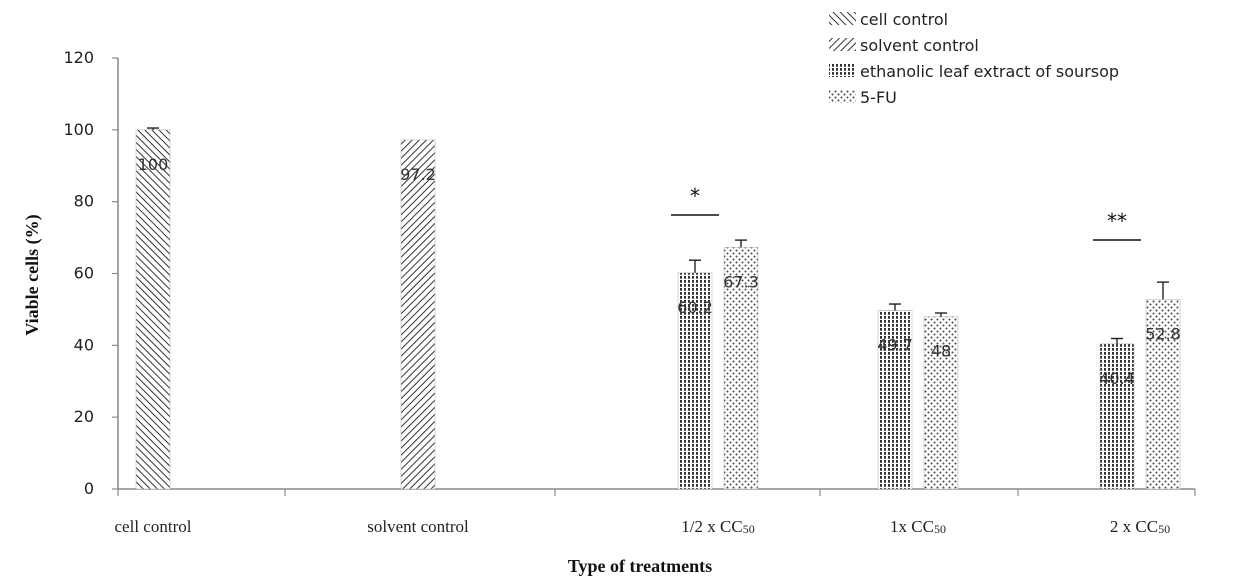 The height and width of the screenshot is (579, 1240). Describe the element at coordinates (418, 526) in the screenshot. I see `x-tick-label: solvent control` at that location.